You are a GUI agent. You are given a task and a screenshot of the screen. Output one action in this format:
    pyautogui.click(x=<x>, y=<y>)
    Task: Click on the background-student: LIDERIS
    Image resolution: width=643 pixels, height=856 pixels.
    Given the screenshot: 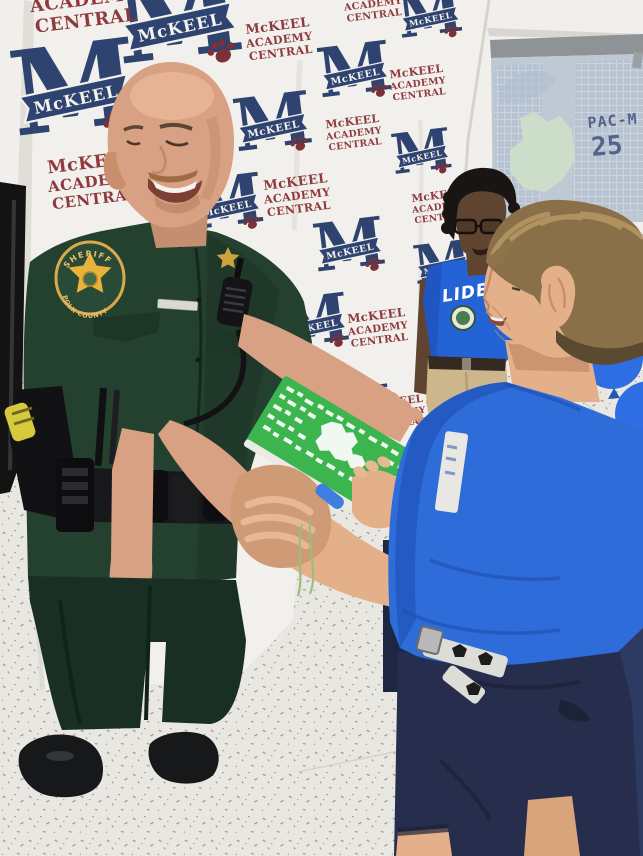 What is the action you would take?
    pyautogui.click(x=469, y=309)
    